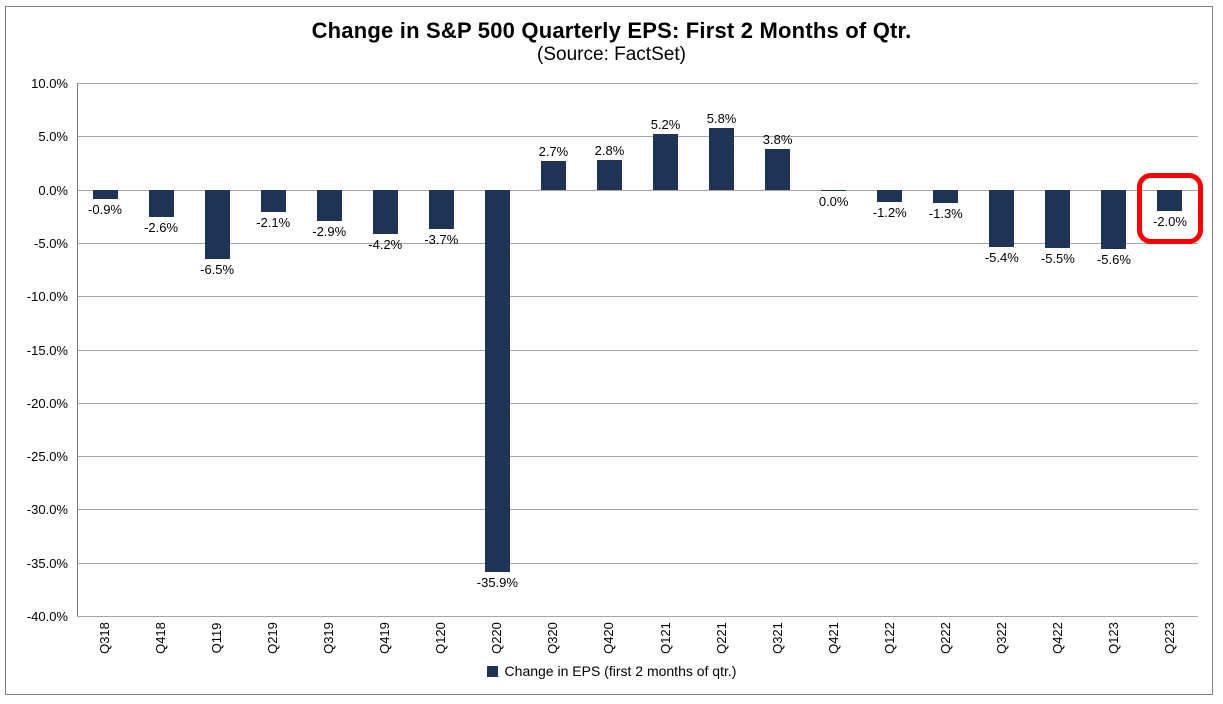 This screenshot has height=704, width=1223. I want to click on value-label-Q220: -35.9%, so click(497, 583).